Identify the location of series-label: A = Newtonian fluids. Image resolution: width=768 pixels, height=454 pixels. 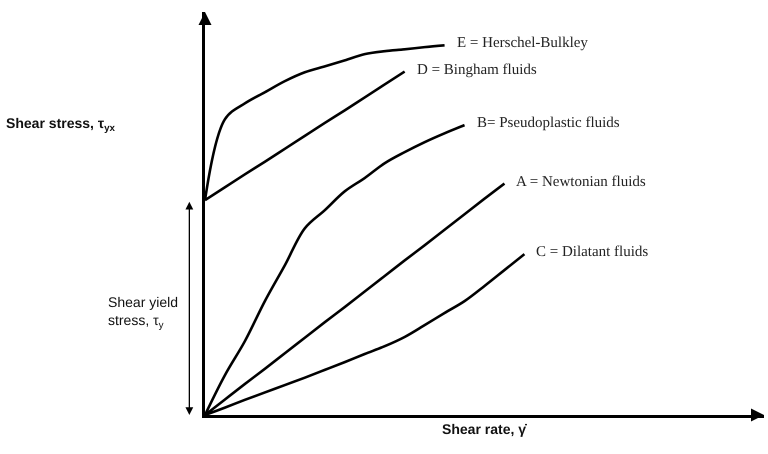
(581, 182).